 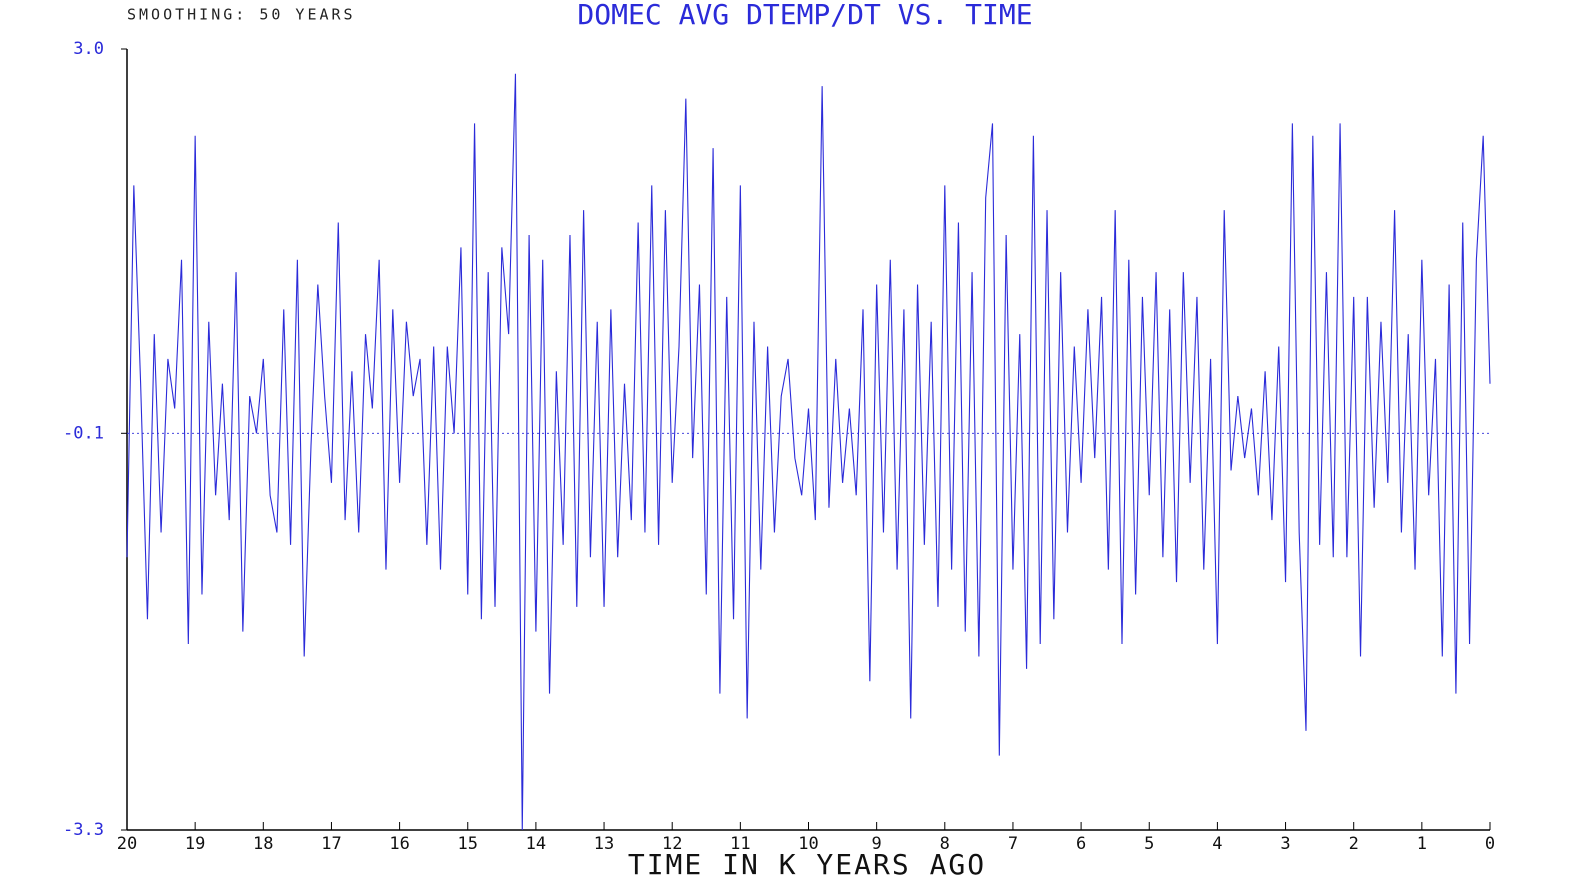 I want to click on x-tick-label: 13, so click(x=604, y=844).